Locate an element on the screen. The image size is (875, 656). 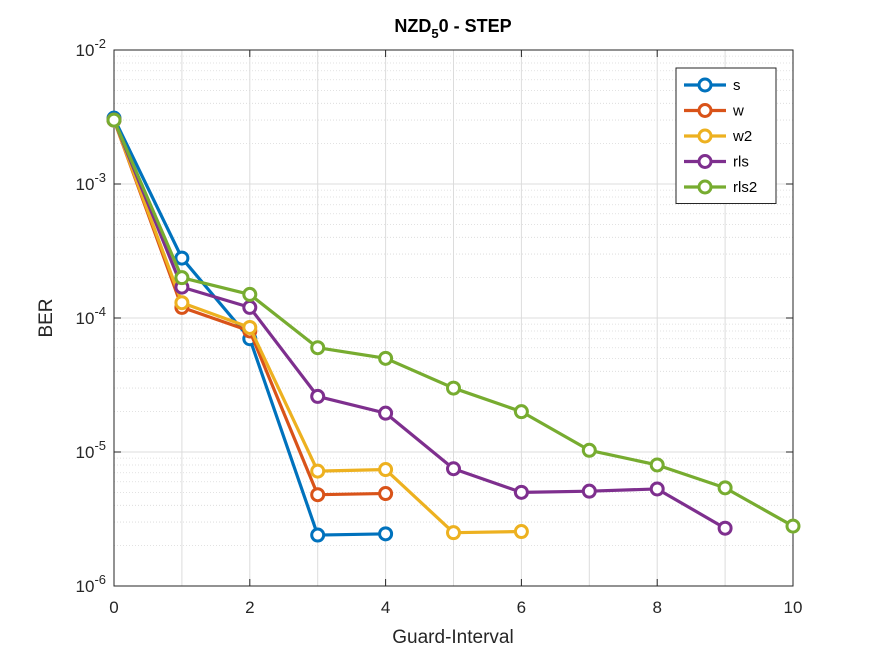
legend-label-s: s is located at coordinates (737, 85).